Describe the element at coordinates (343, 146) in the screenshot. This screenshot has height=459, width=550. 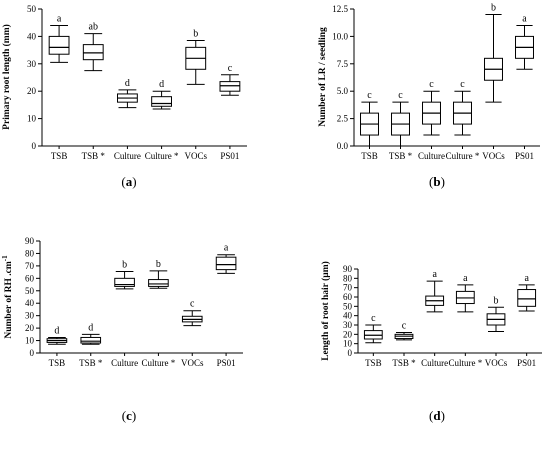
I see `y-tick-label: 0.0` at that location.